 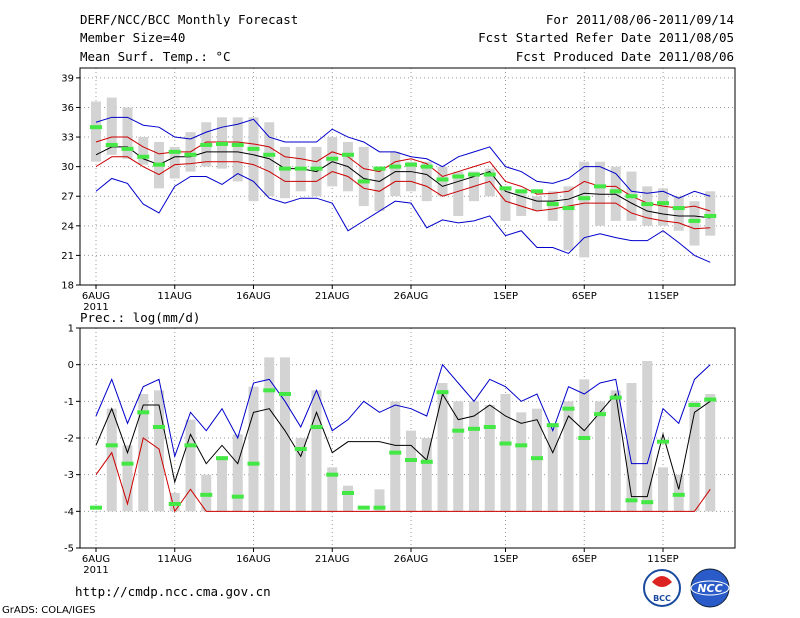 I want to click on temp-xtick-label-0: 6AUG, so click(x=96, y=296).